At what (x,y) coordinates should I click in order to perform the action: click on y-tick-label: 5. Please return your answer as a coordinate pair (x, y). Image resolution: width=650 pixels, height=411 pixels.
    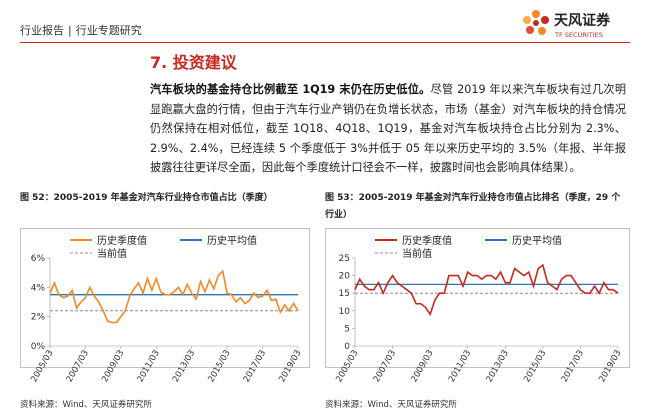
    Looking at the image, I should click on (347, 329).